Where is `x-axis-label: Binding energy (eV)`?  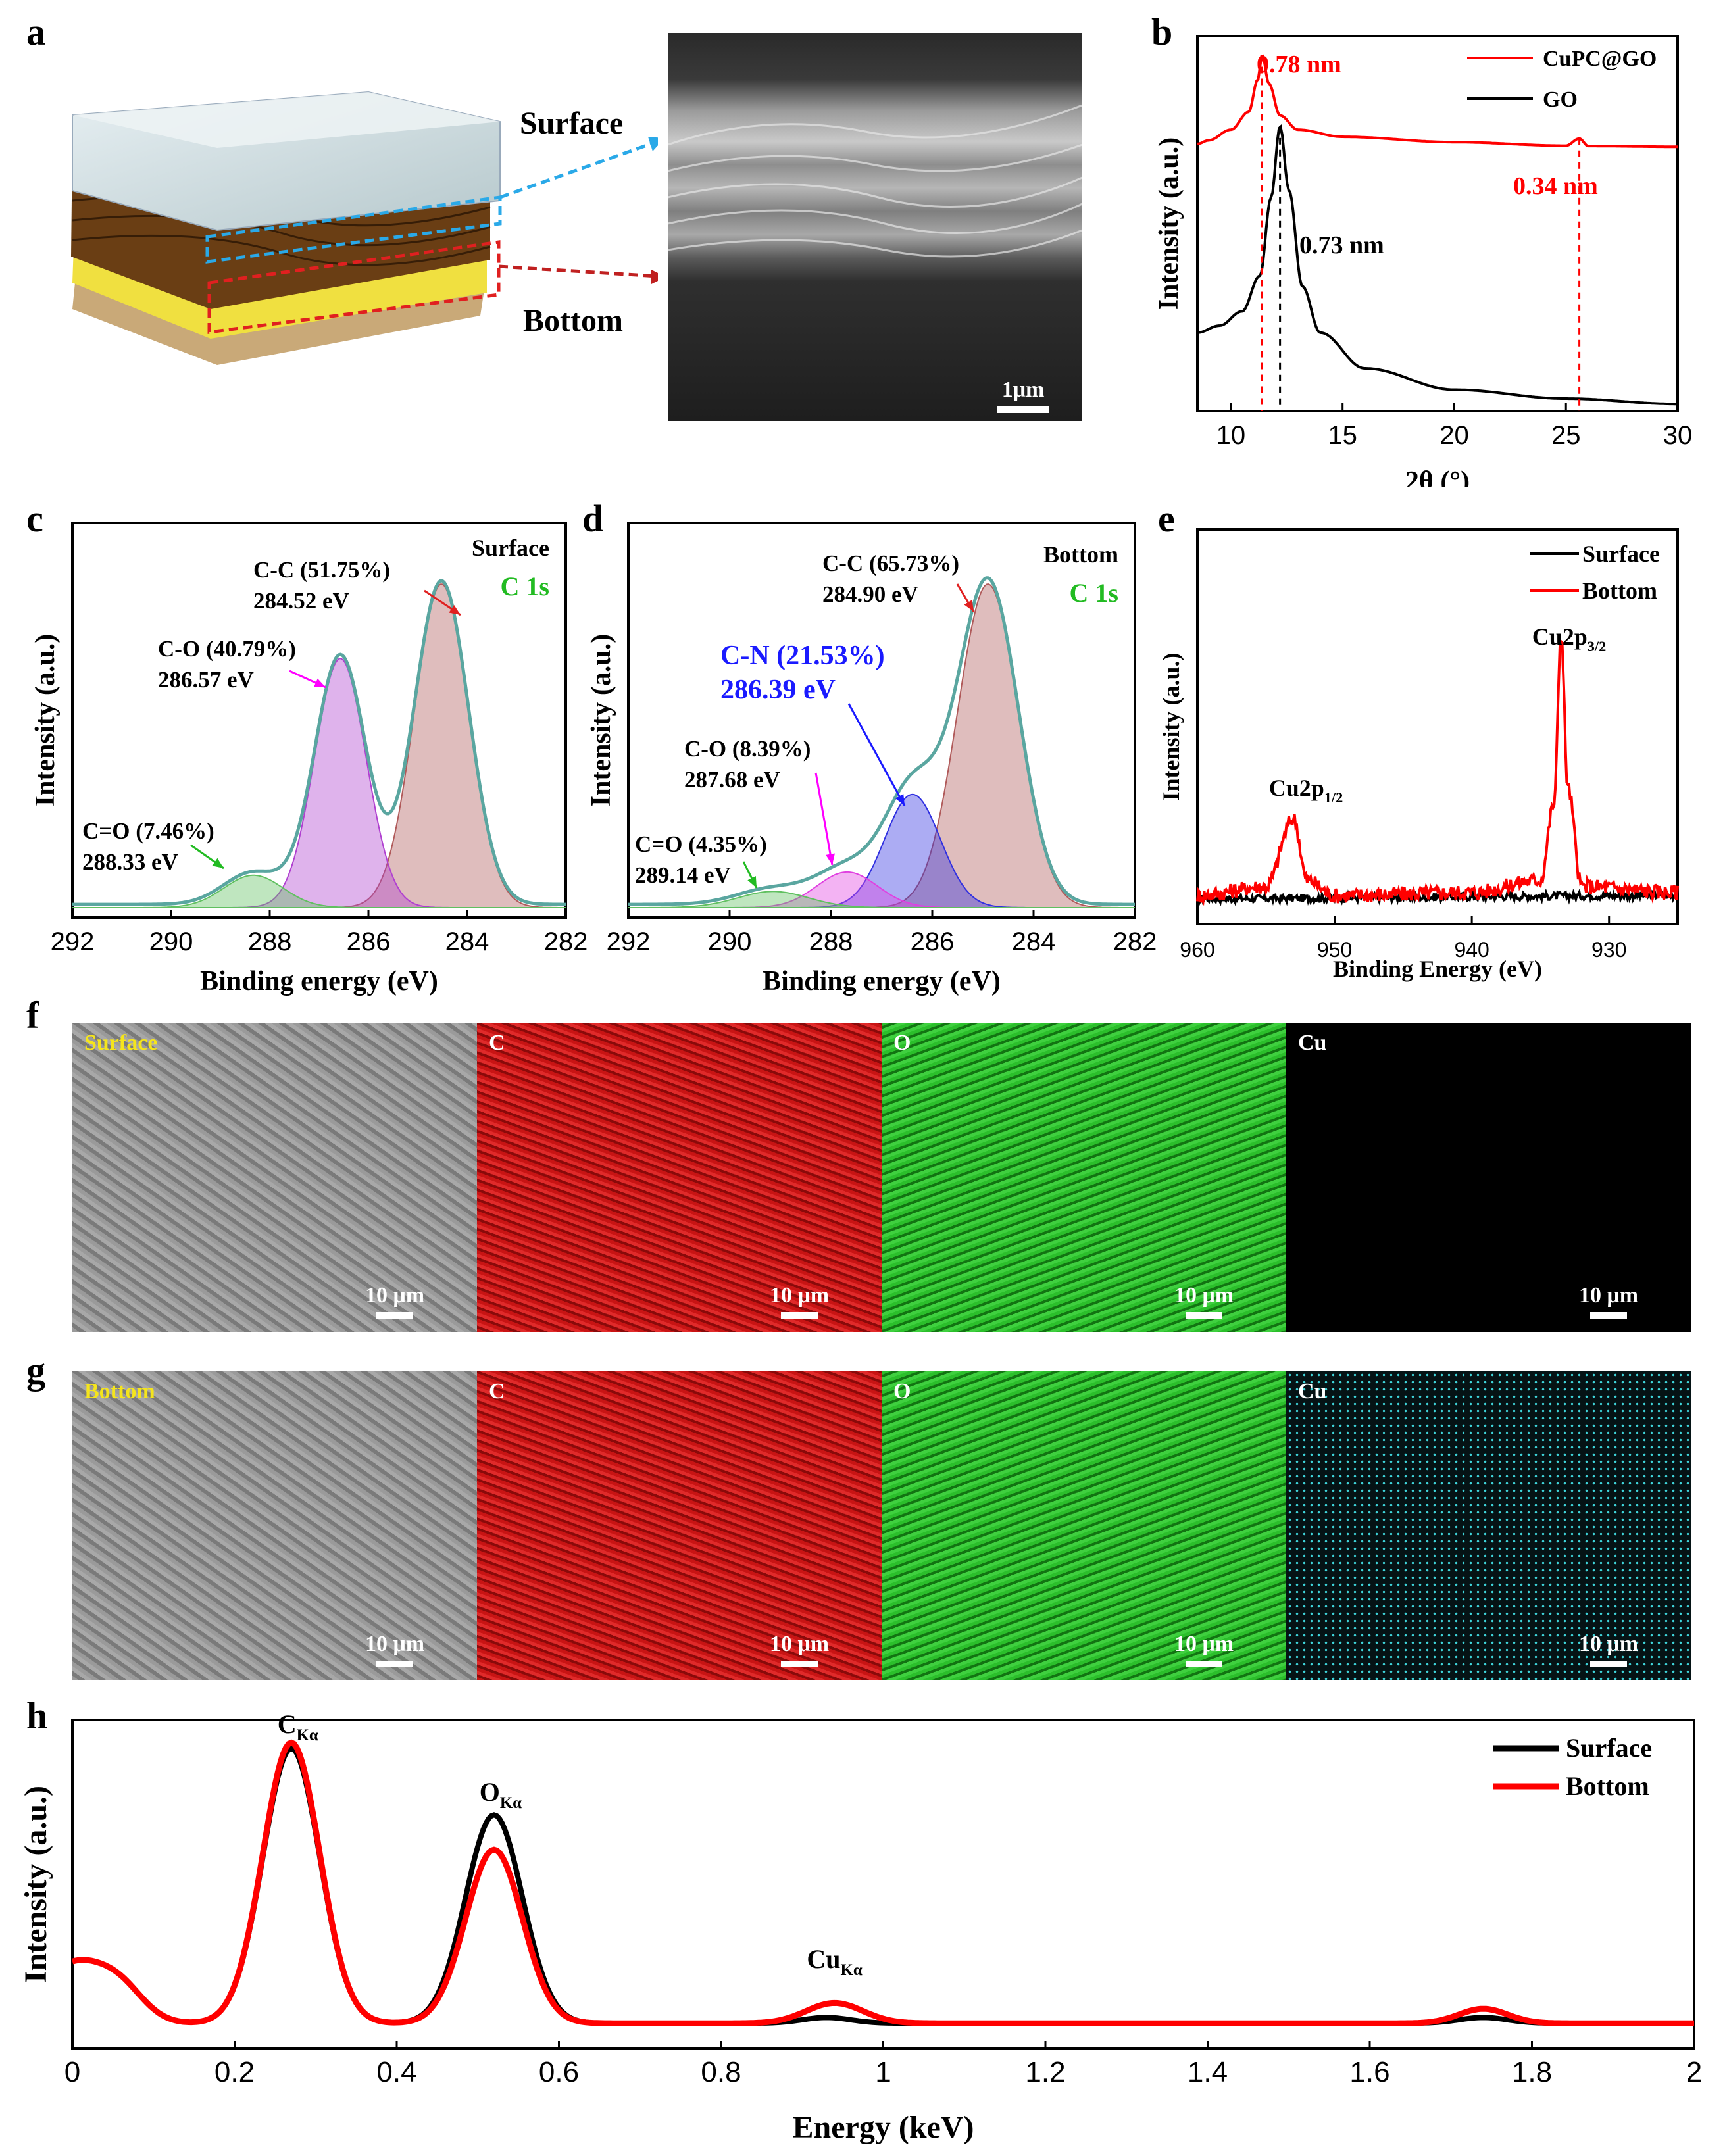
x-axis-label: Binding energy (eV) is located at coordinates (882, 981).